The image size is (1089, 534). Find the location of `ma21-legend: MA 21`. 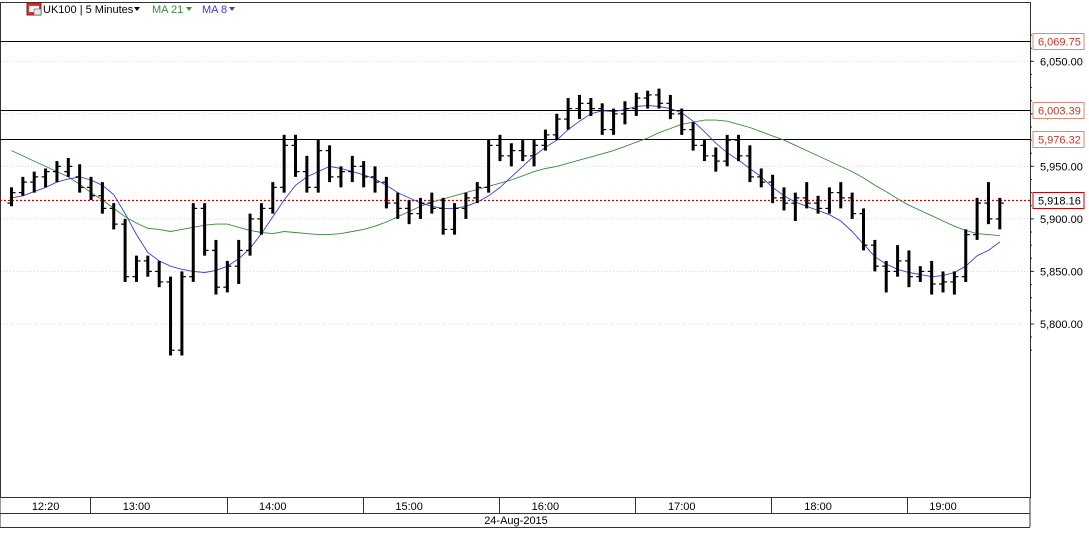

ma21-legend: MA 21 is located at coordinates (167, 10).